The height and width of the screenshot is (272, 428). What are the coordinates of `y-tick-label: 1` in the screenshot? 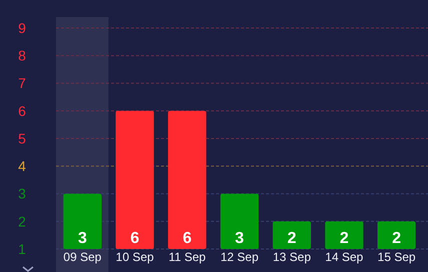 It's located at (22, 248).